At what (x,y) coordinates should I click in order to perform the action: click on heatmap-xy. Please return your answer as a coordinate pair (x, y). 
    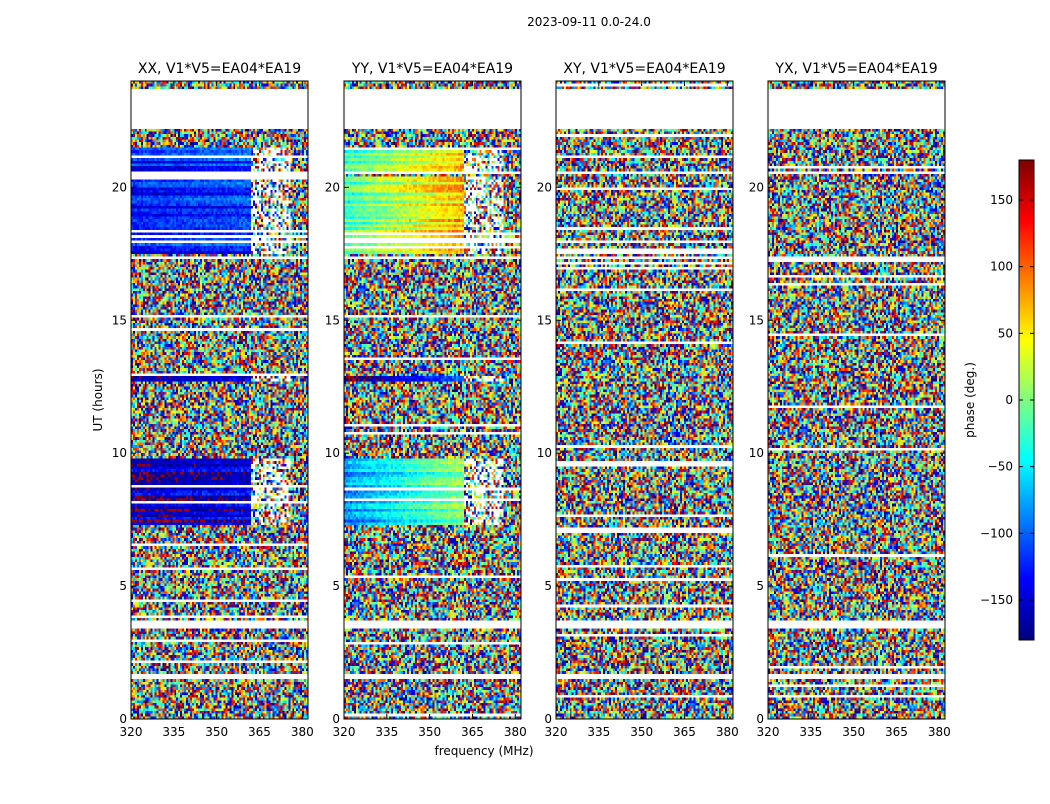
    Looking at the image, I should click on (644, 400).